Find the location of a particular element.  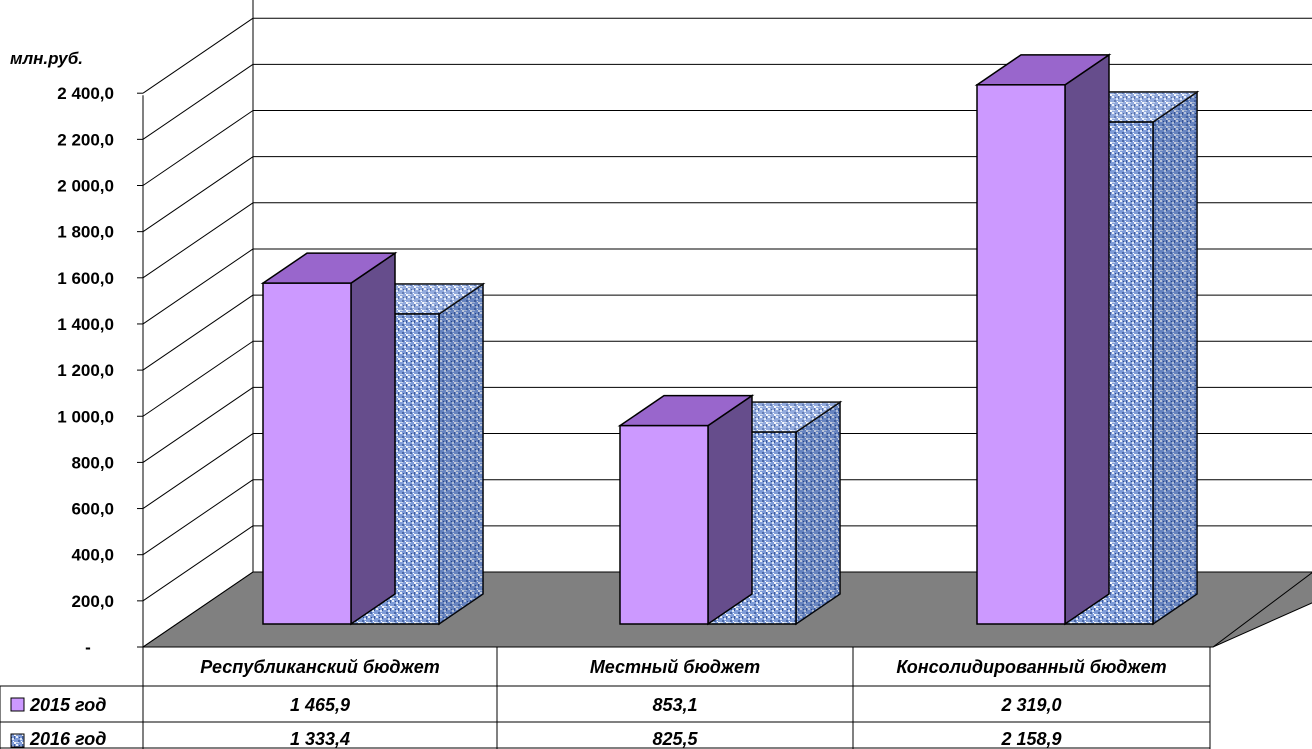

table-value-cell: 2 158,9 is located at coordinates (1030, 739).